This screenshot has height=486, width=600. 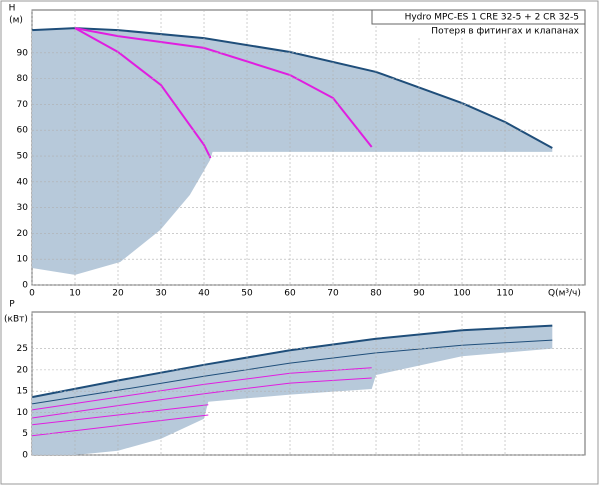 What do you see at coordinates (505, 32) in the screenshot?
I see `note: Потеря в фитингах и клапанах` at bounding box center [505, 32].